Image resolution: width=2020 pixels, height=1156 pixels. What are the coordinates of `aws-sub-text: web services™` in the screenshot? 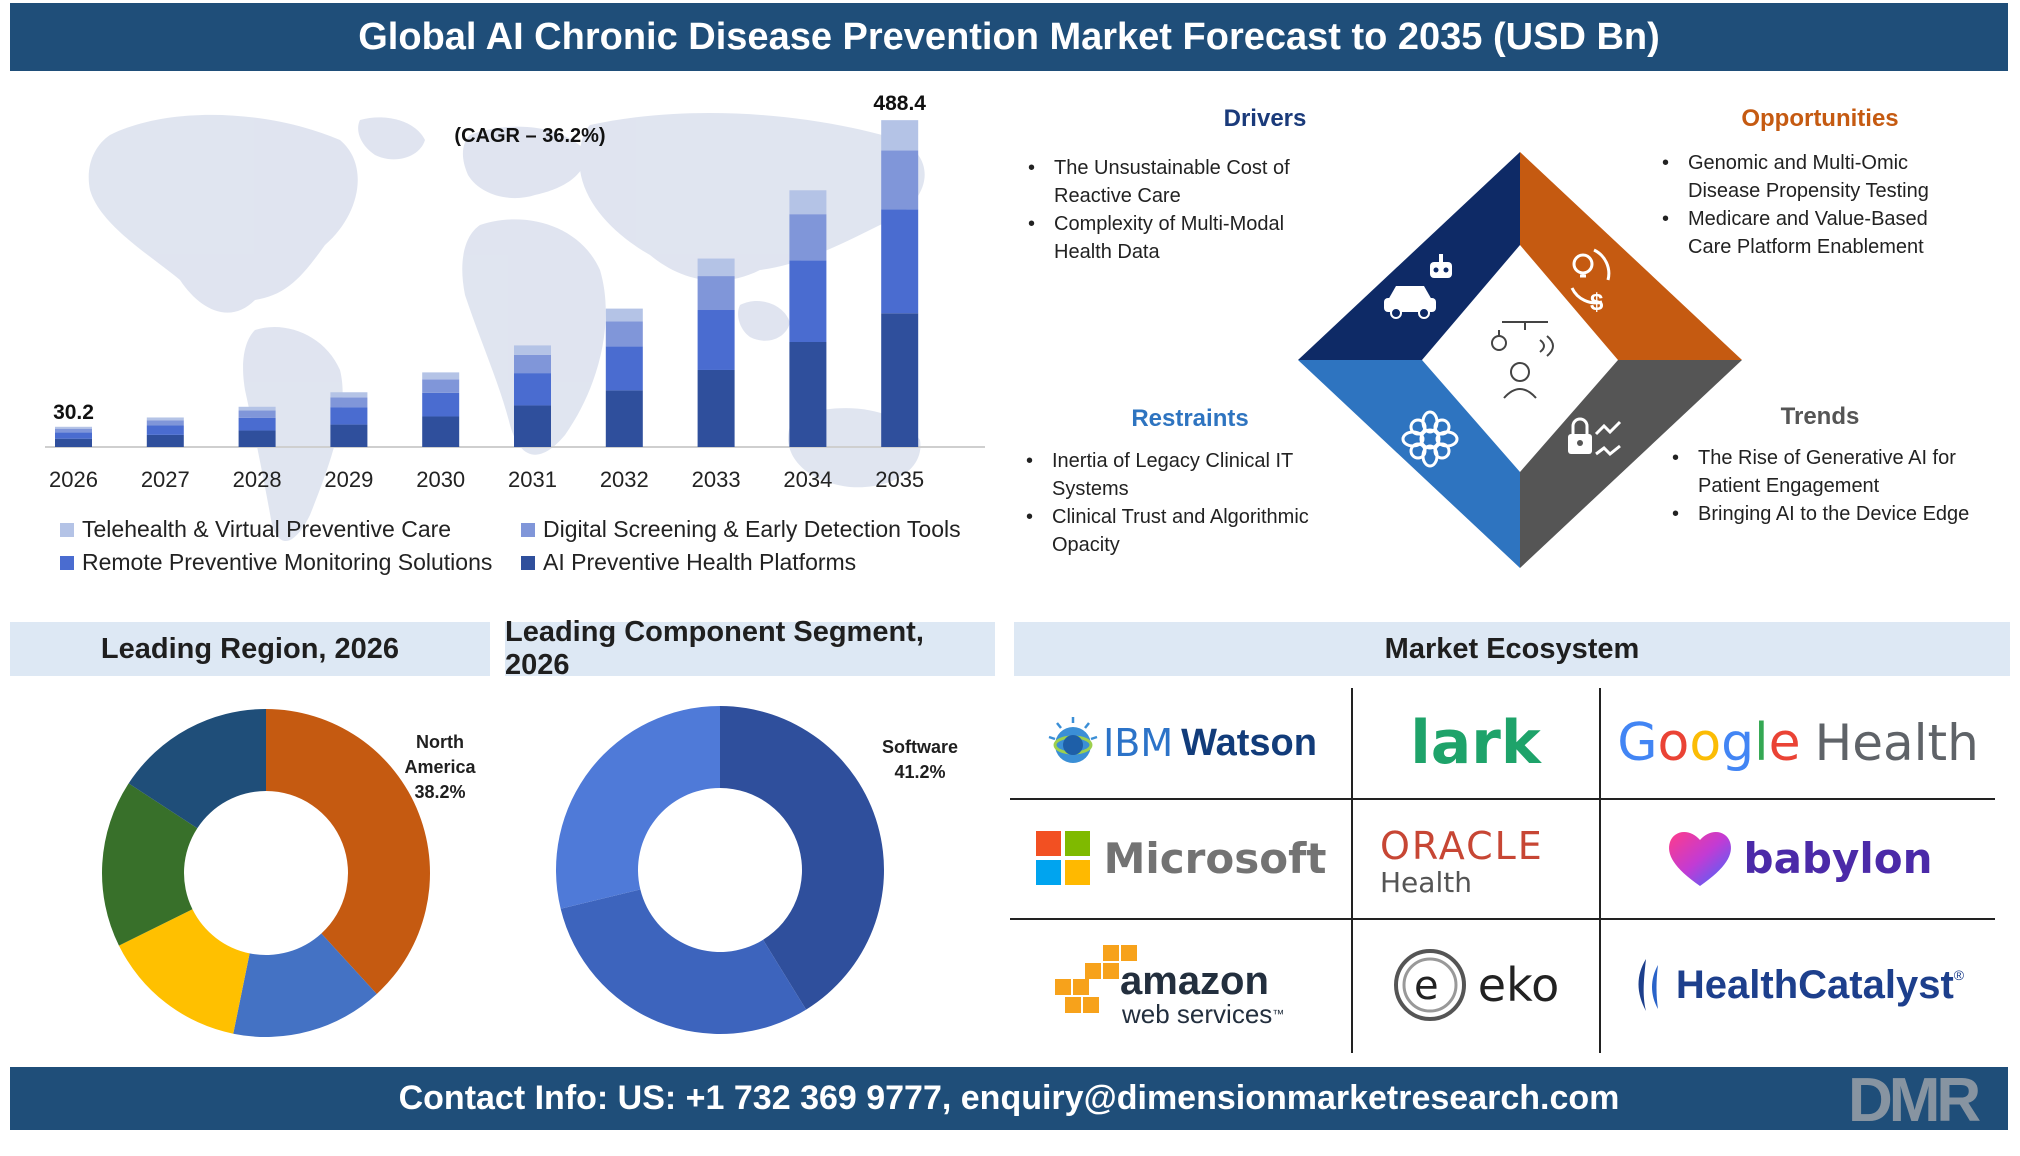 It's located at (1203, 1014).